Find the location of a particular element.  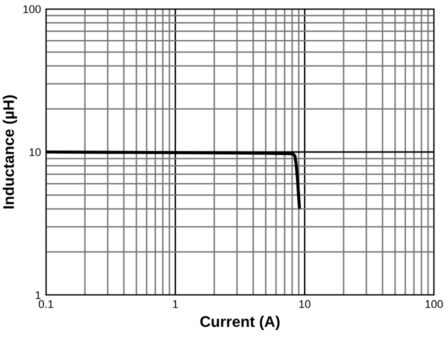

y-tick-label: 10 is located at coordinates (35, 152).